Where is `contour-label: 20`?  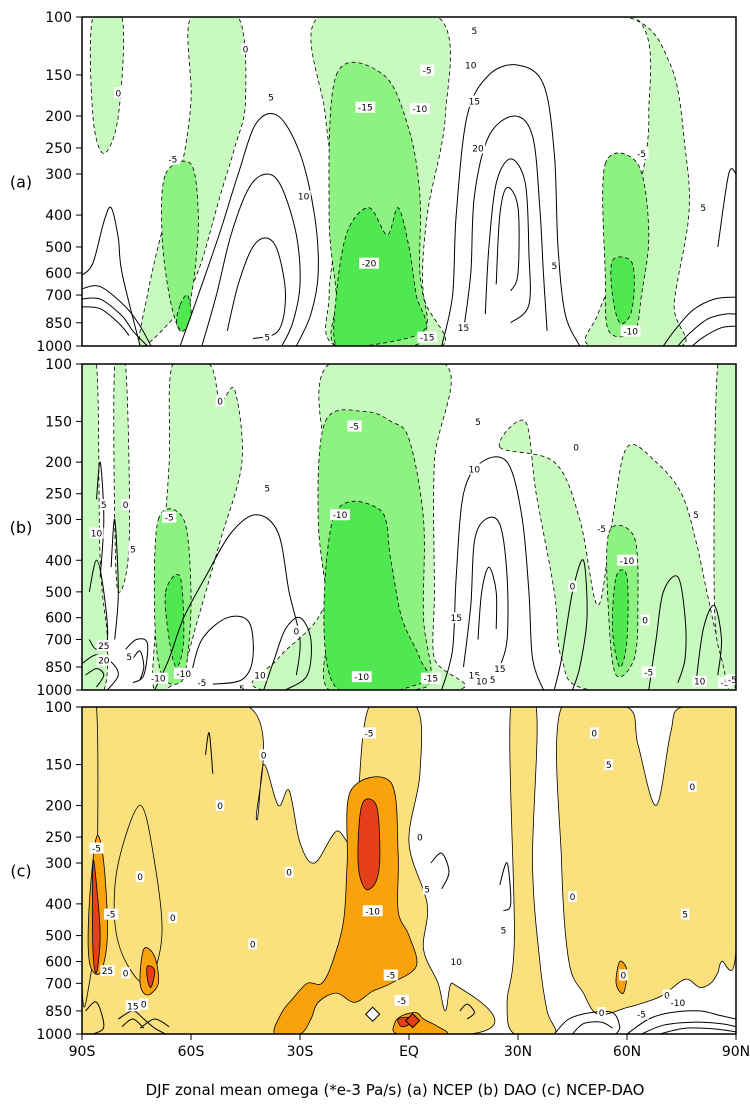
contour-label: 20 is located at coordinates (478, 149).